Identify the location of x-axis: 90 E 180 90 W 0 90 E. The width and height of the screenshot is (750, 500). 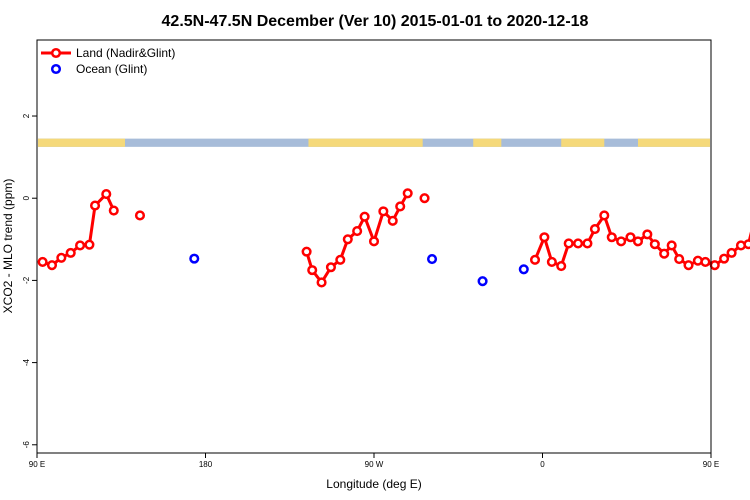
(374, 461).